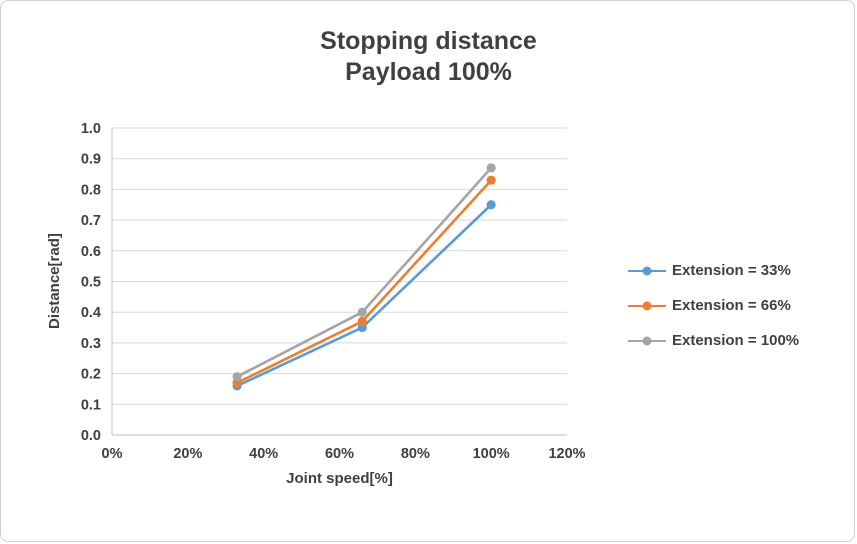  Describe the element at coordinates (731, 270) in the screenshot. I see `legend-label: Extension = 33%` at that location.